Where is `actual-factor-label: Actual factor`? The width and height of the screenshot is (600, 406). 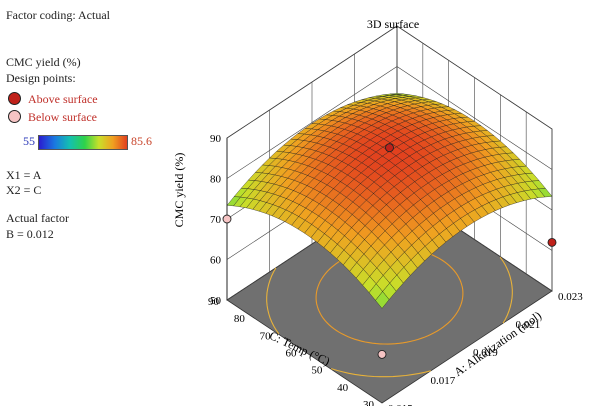
actual-factor-label: Actual factor is located at coordinates (37, 218).